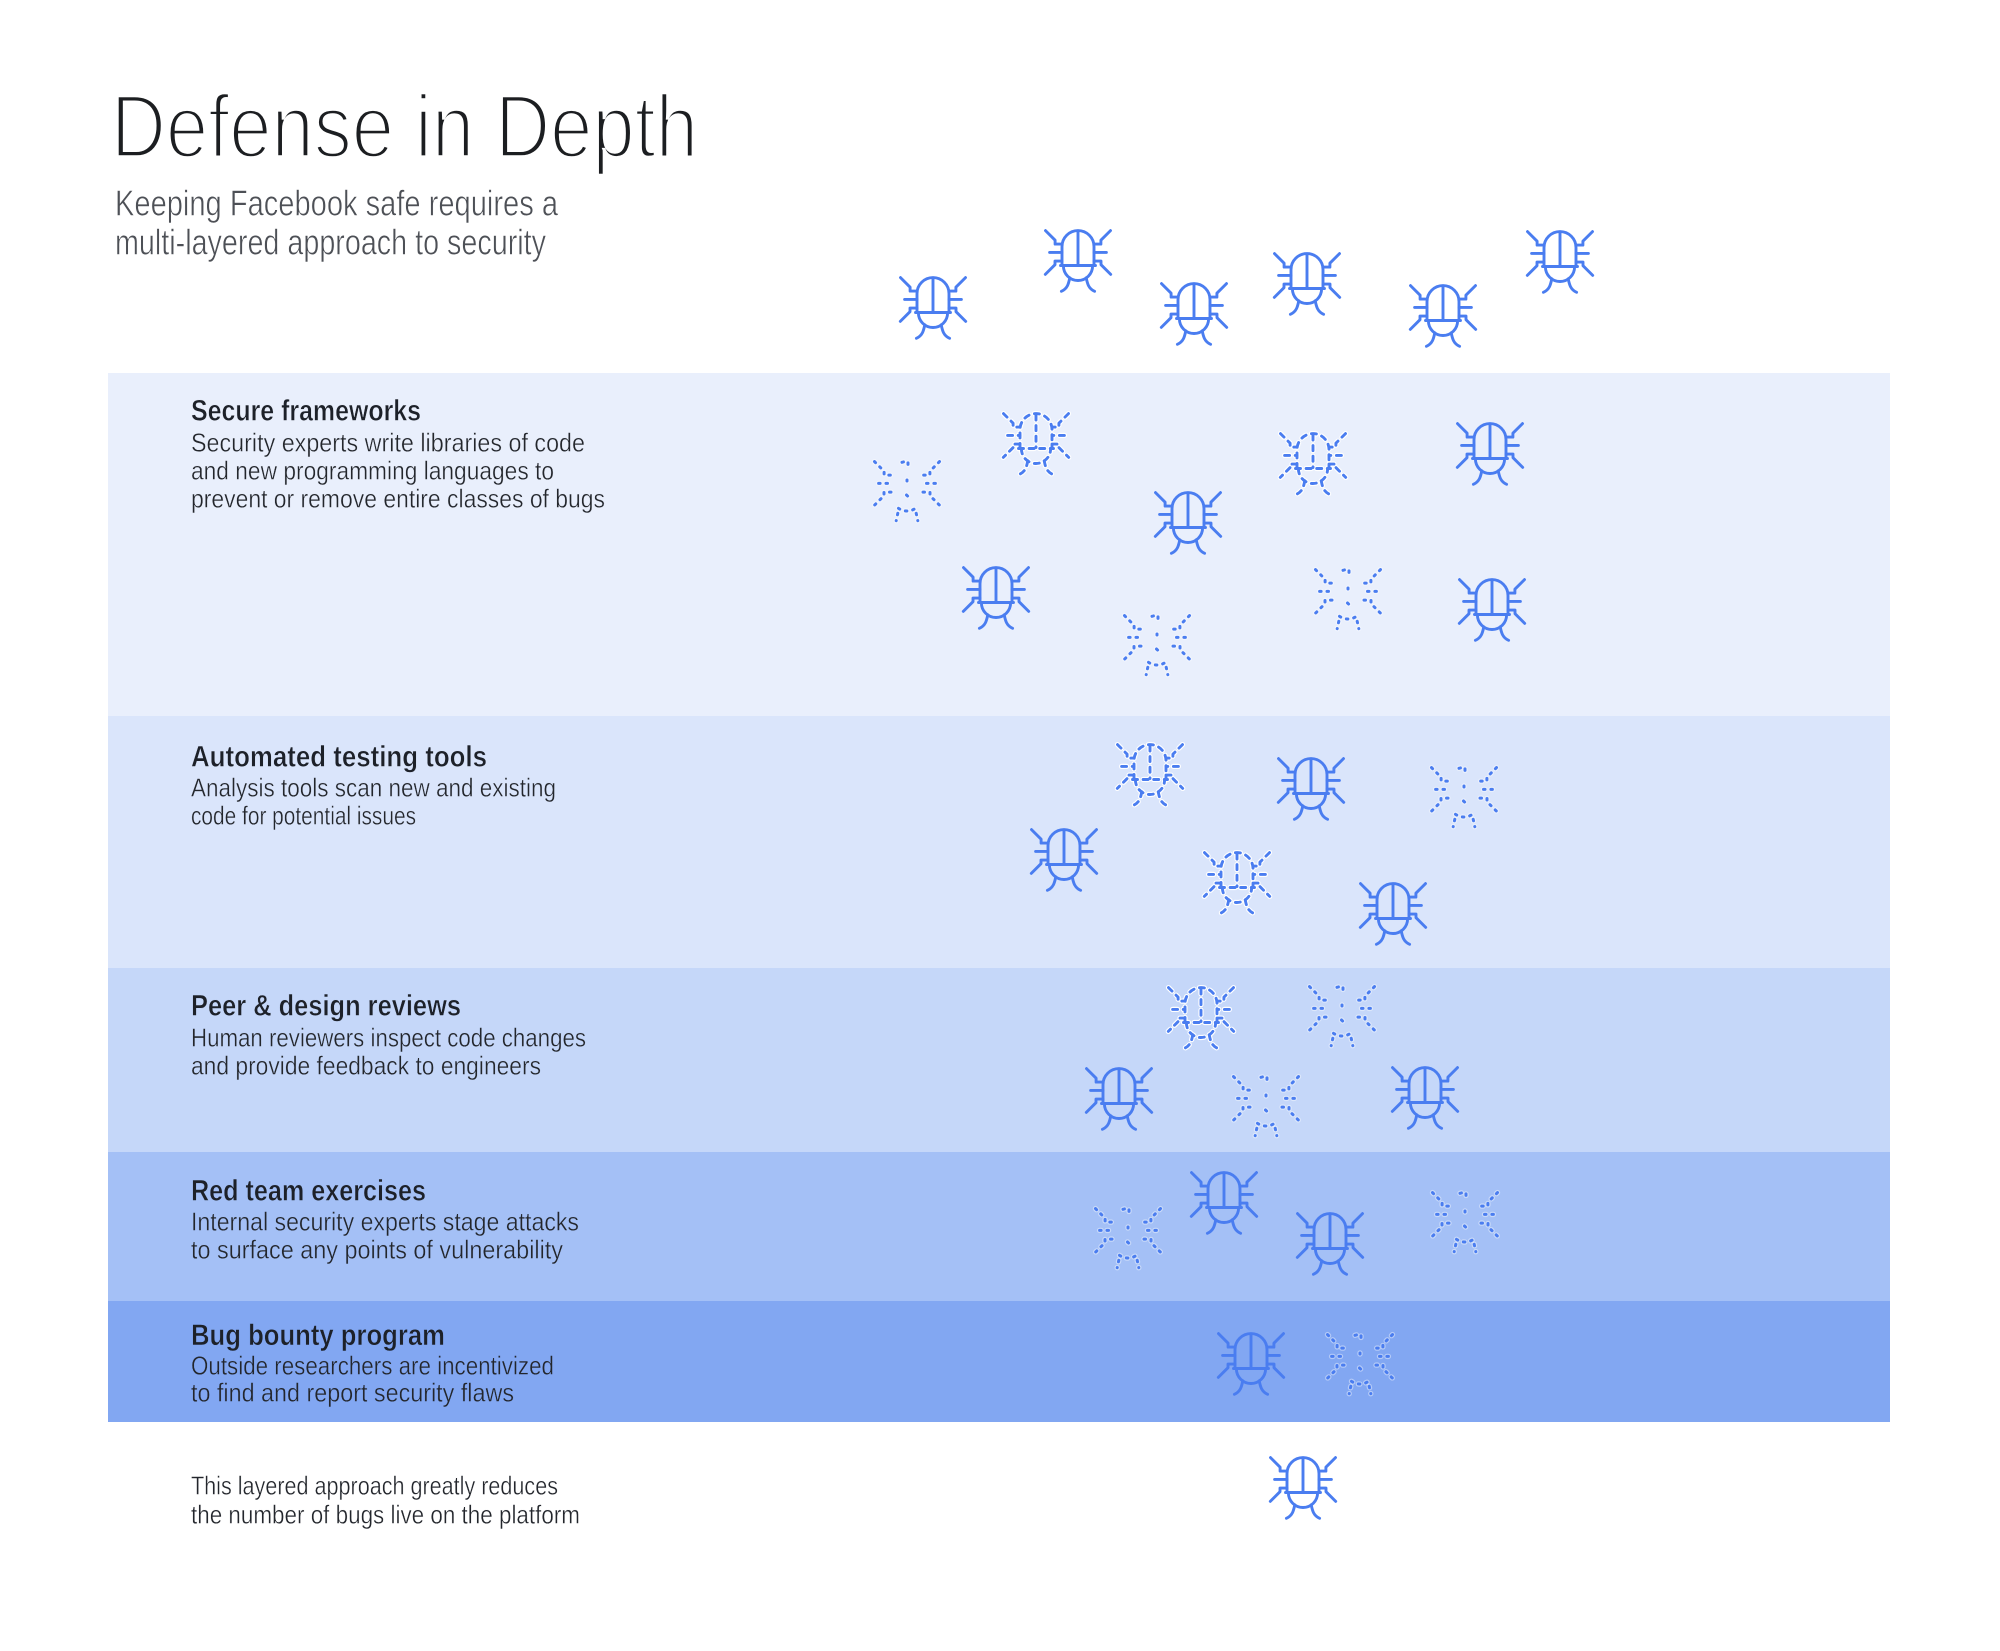  What do you see at coordinates (398, 499) in the screenshot?
I see `svg-text:prevent or remove entire class: prevent or remove entire classes of bugs` at bounding box center [398, 499].